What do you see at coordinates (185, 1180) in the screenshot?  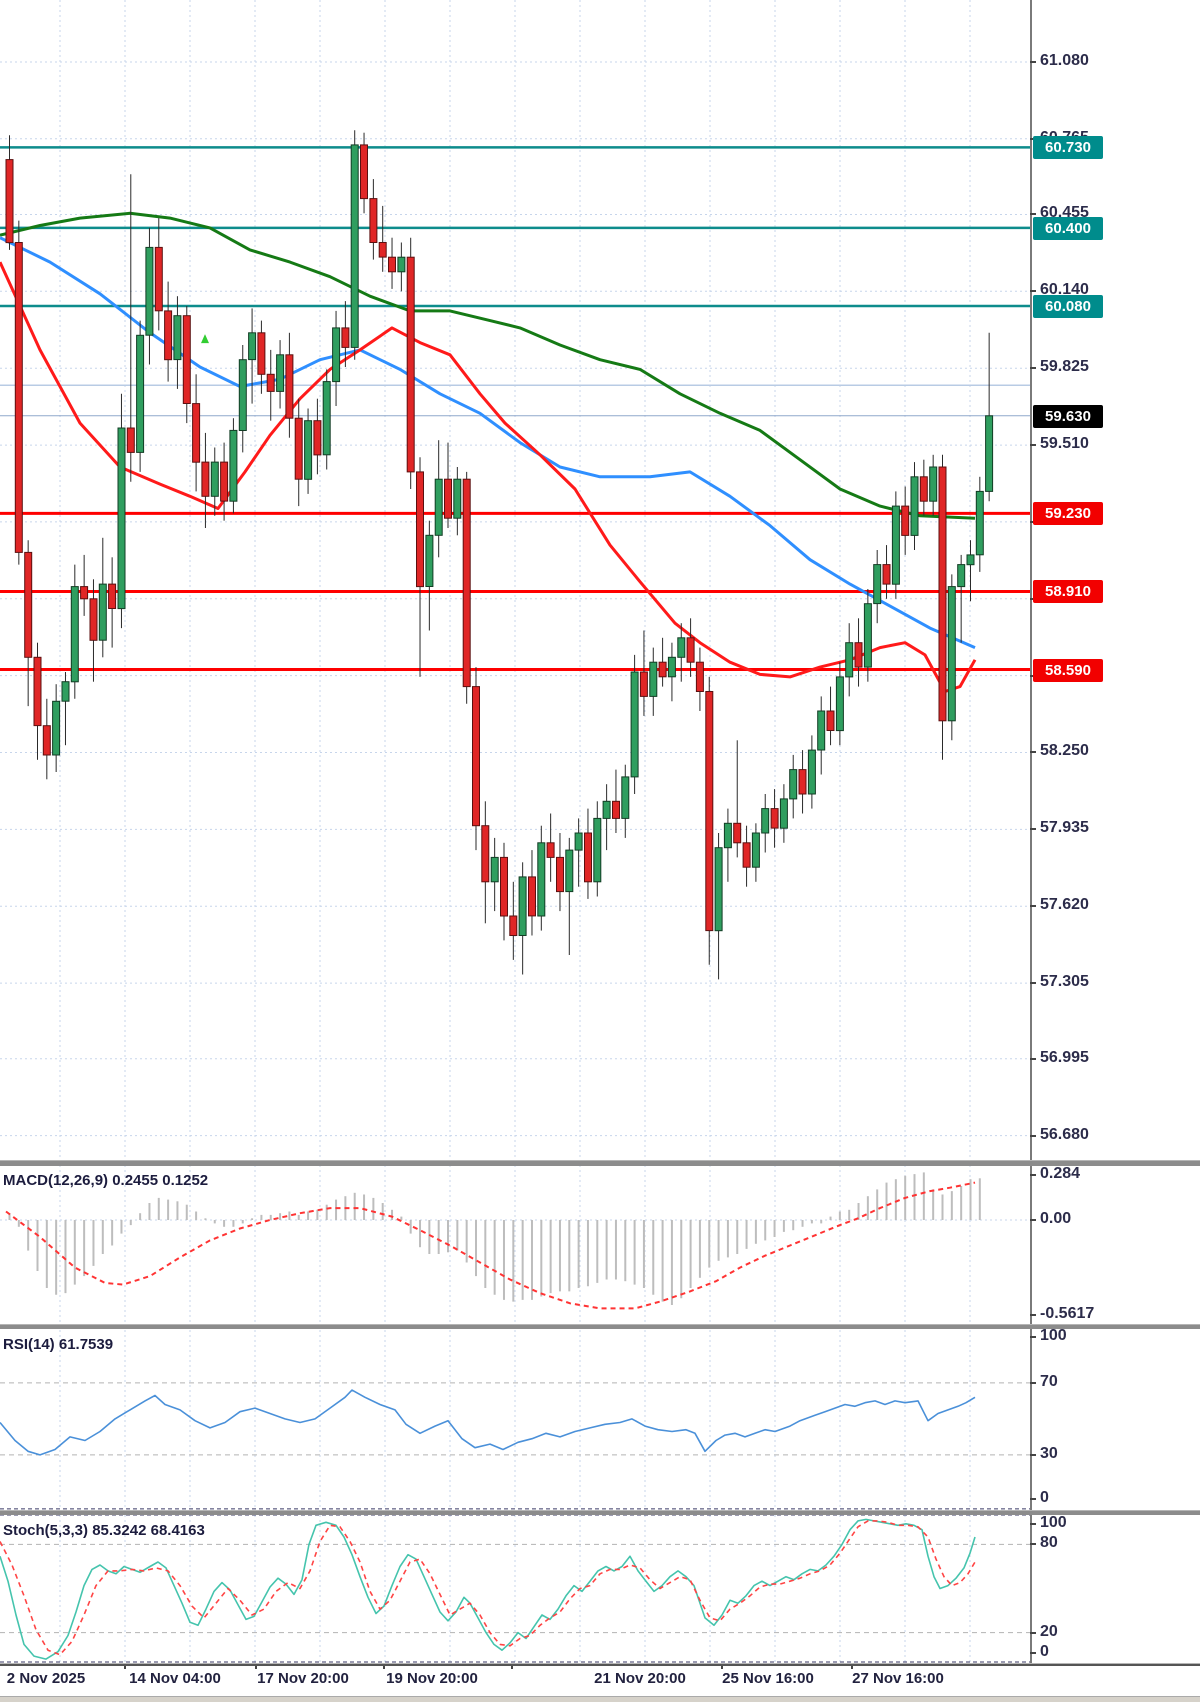 I see `macd-value-signal: 0.1252` at bounding box center [185, 1180].